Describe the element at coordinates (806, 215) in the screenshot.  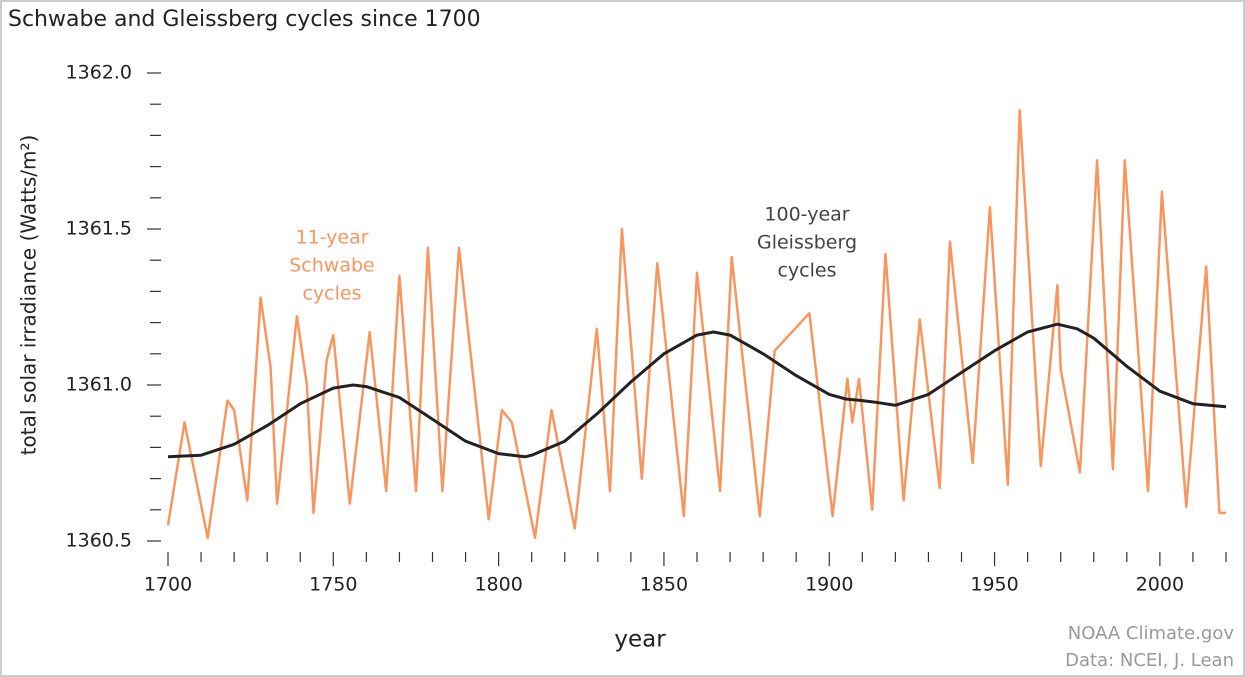
I see `annotation: 100-year` at that location.